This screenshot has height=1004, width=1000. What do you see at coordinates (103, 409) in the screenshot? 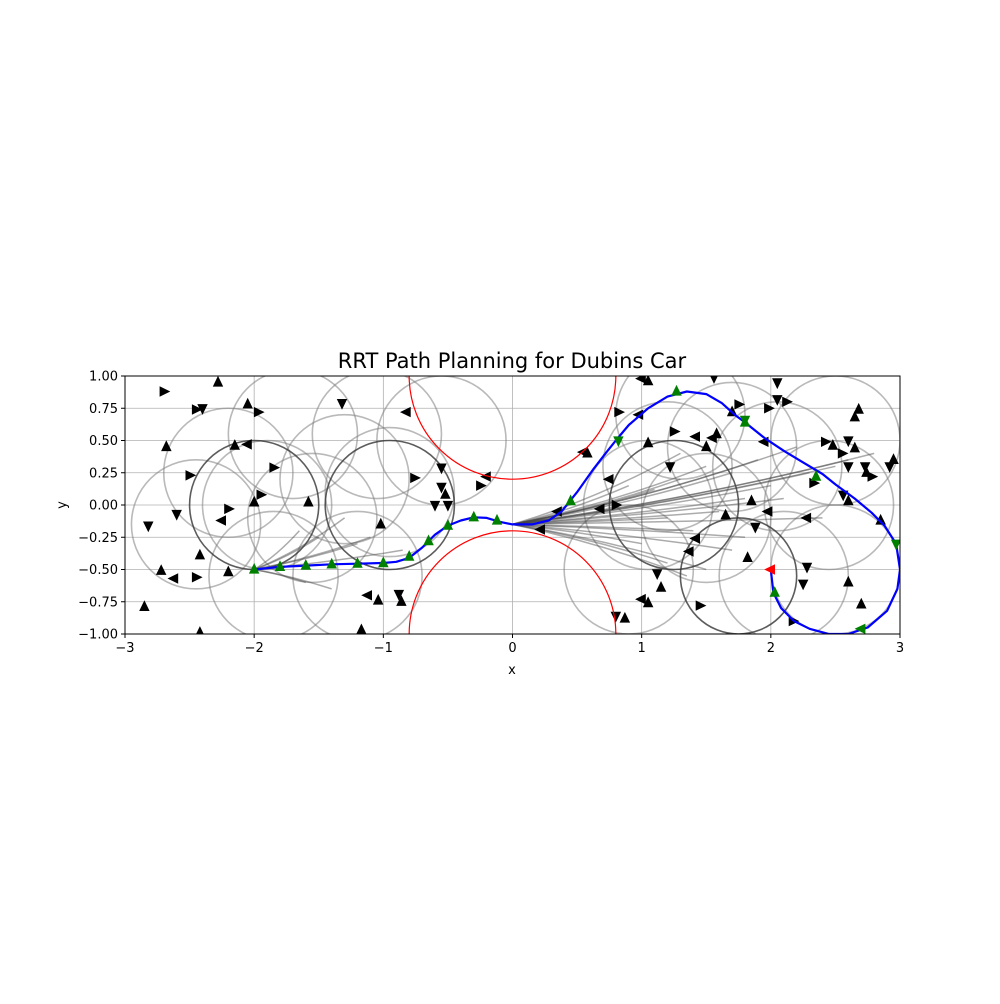
I see `y-tick-label: 0.75` at bounding box center [103, 409].